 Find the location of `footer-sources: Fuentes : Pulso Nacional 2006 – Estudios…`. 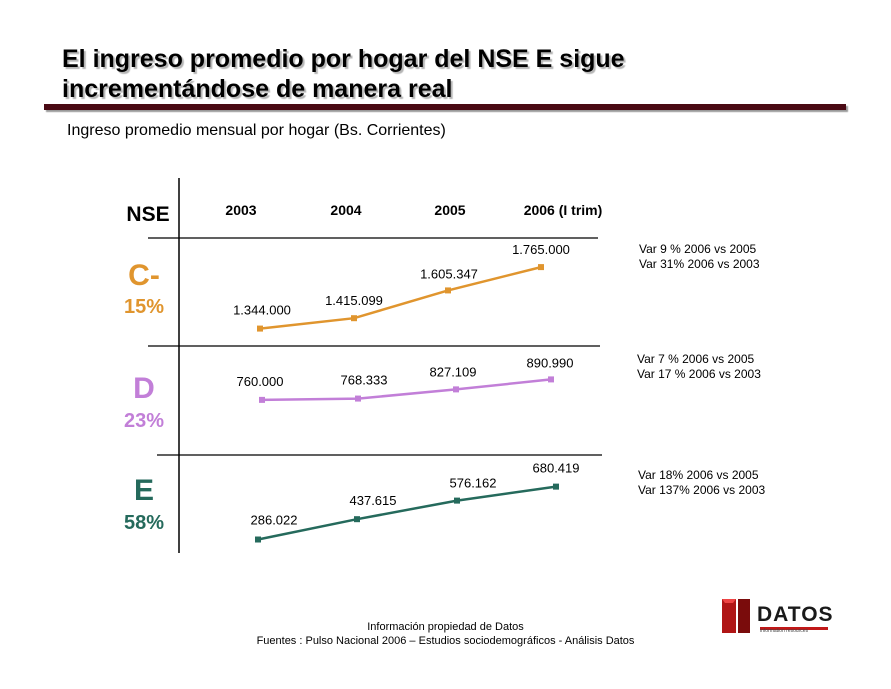

footer-sources: Fuentes : Pulso Nacional 2006 – Estudios… is located at coordinates (445, 641).